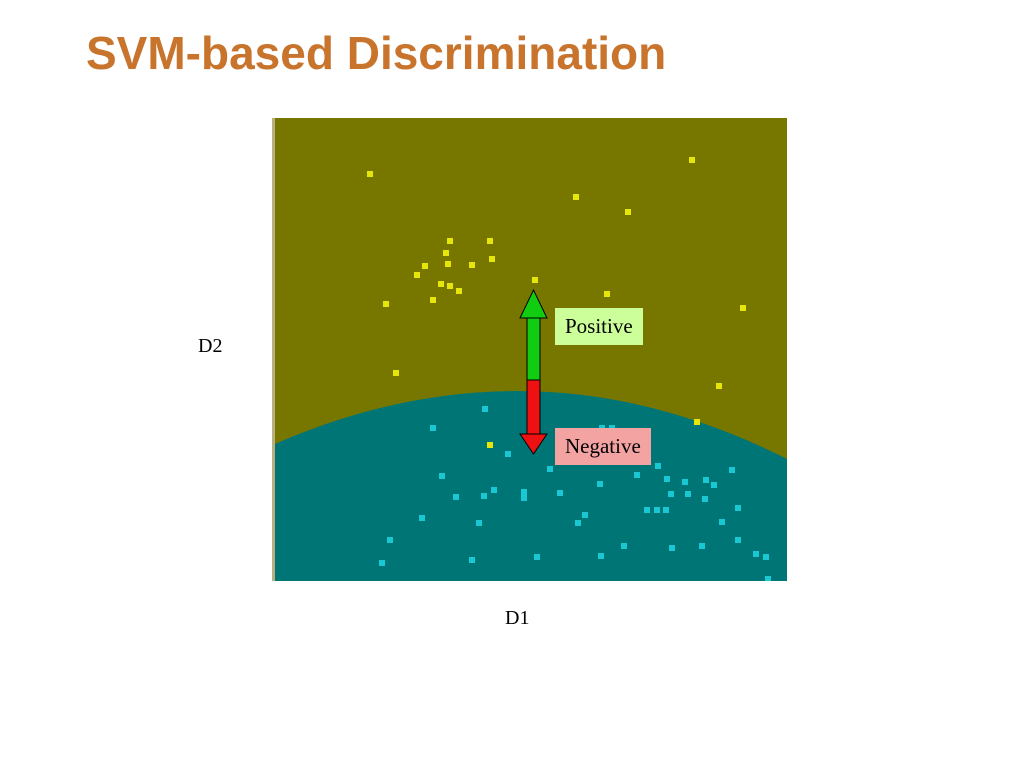 Image resolution: width=1024 pixels, height=768 pixels. What do you see at coordinates (599, 327) in the screenshot?
I see `positive-label: Positive` at bounding box center [599, 327].